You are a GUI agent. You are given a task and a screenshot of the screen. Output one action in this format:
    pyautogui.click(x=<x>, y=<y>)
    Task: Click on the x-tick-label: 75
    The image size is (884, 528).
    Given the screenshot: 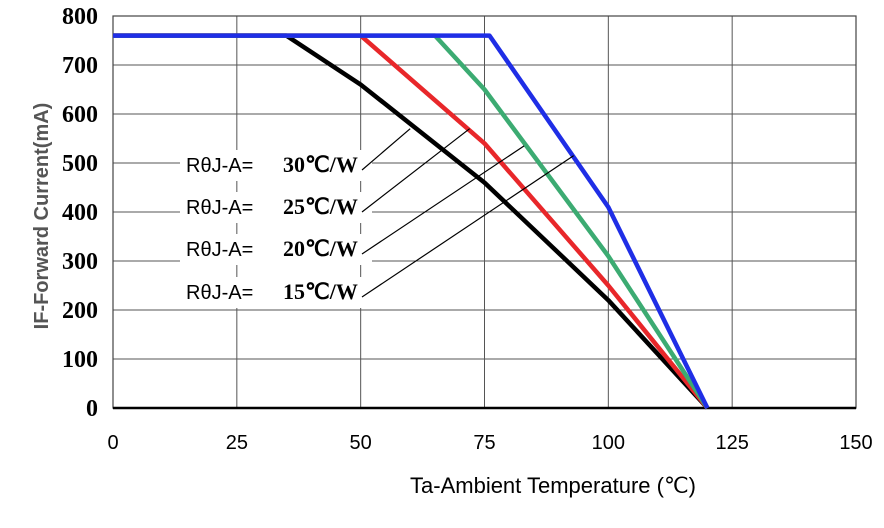 What is the action you would take?
    pyautogui.click(x=484, y=443)
    